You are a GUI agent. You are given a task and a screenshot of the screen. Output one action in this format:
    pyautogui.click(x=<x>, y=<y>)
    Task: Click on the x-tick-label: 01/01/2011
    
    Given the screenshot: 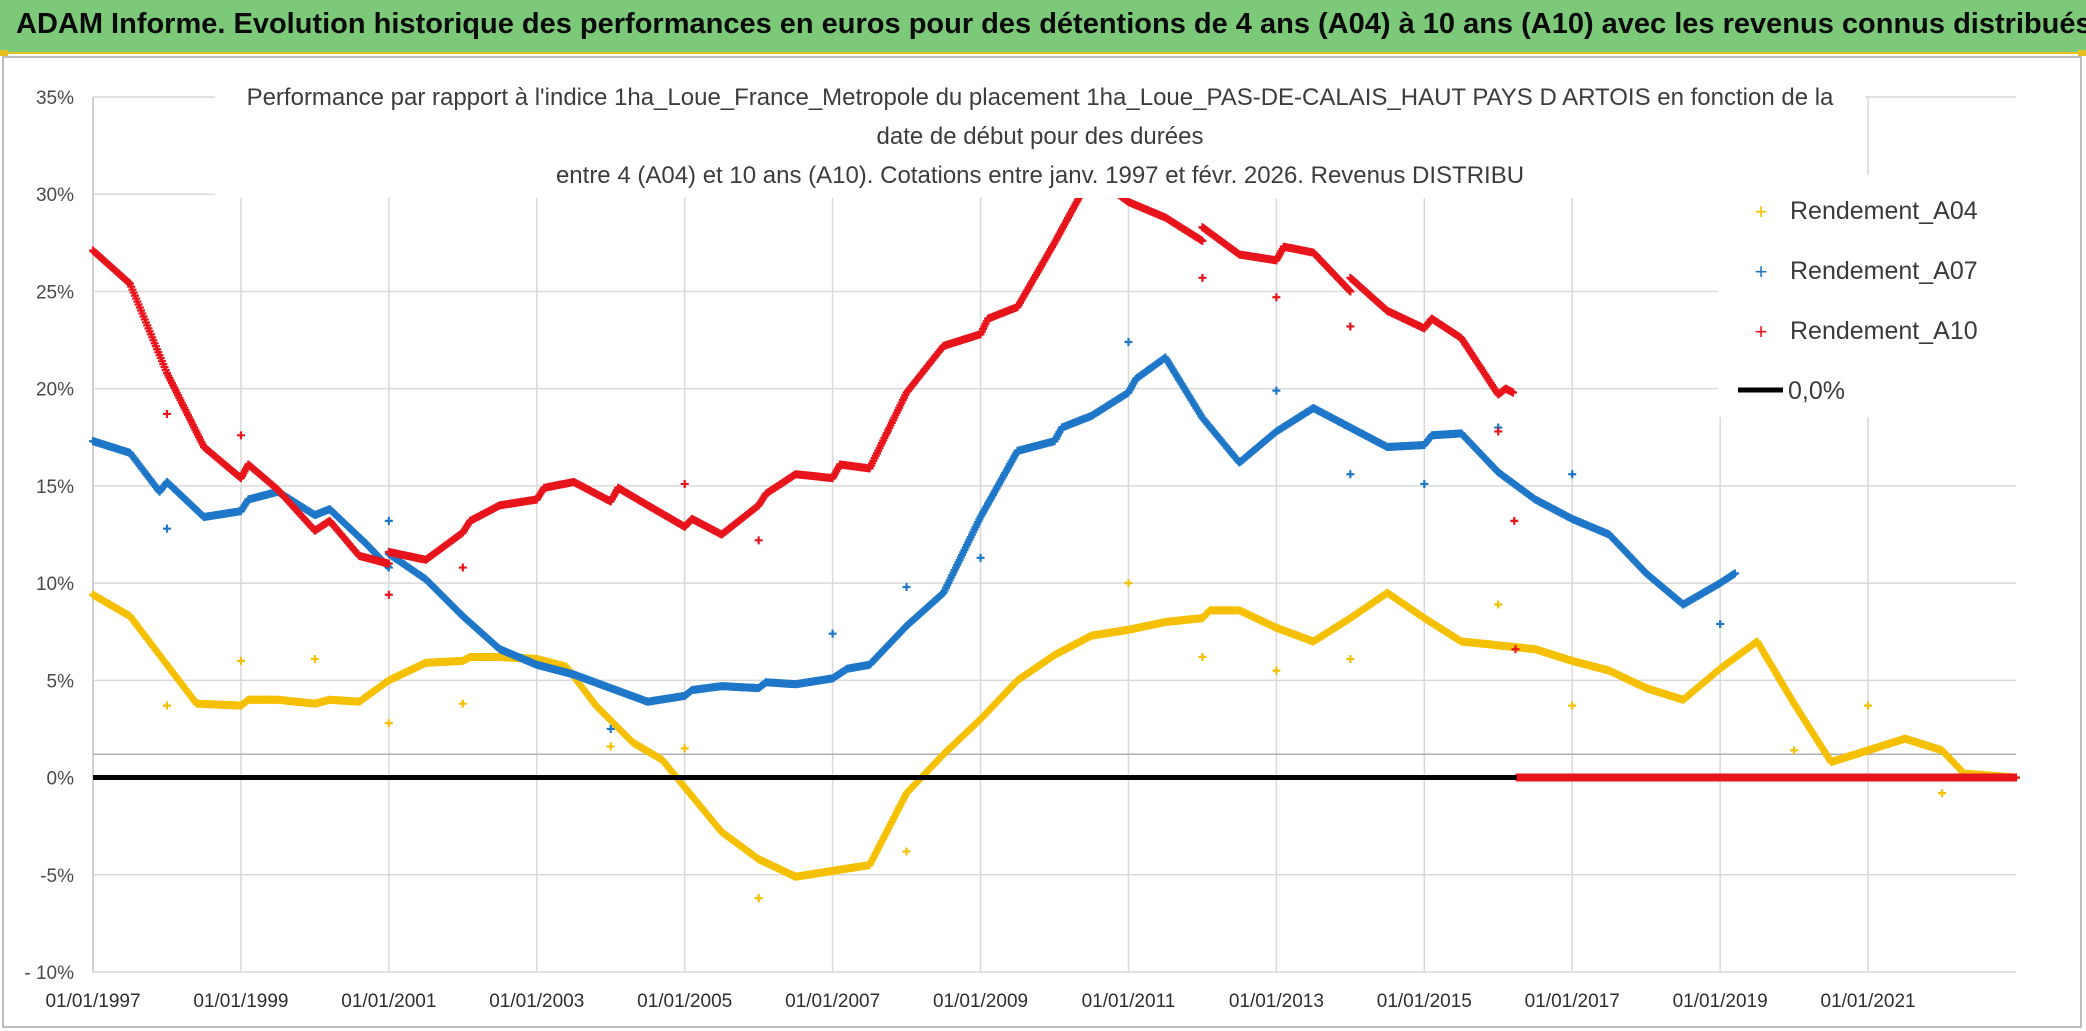 What is the action you would take?
    pyautogui.click(x=1129, y=1001)
    